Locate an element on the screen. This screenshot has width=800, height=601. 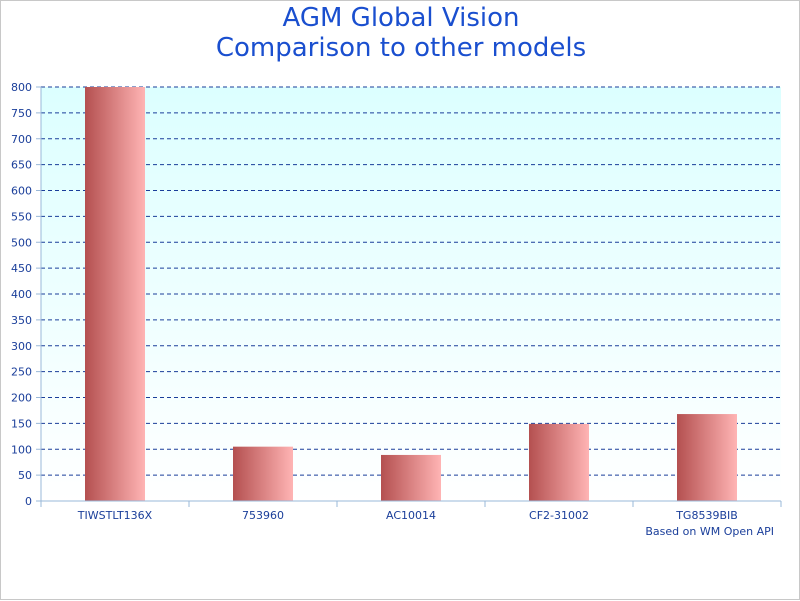
x-tick-label: TG8539BIB is located at coordinates (706, 515).